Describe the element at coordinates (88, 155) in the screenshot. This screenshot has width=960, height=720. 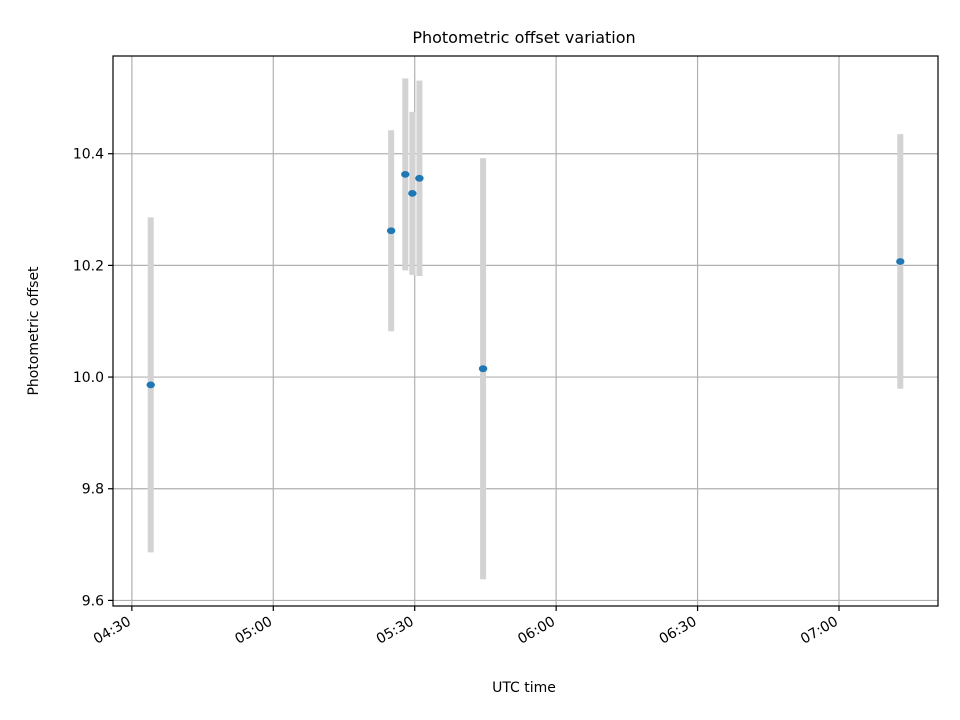
I see `y-tick-label: 10.4` at that location.